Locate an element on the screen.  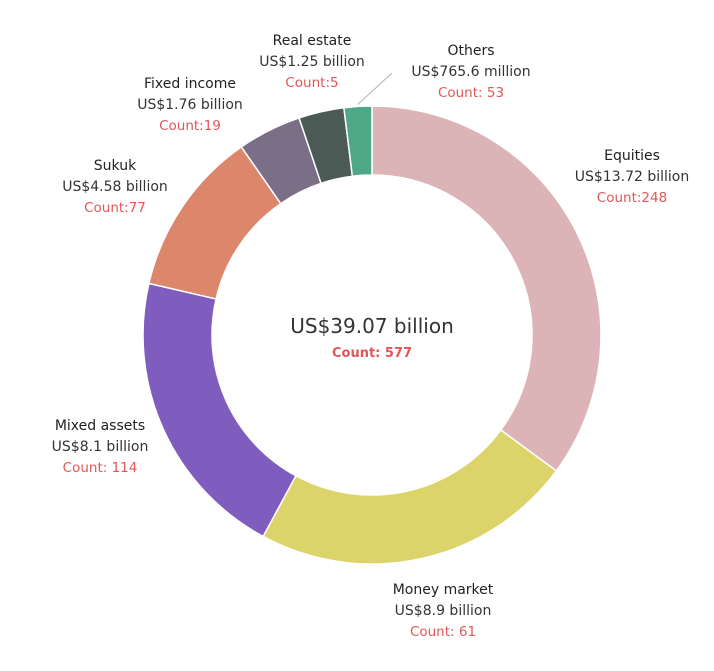
leader-lines is located at coordinates (375, 88).